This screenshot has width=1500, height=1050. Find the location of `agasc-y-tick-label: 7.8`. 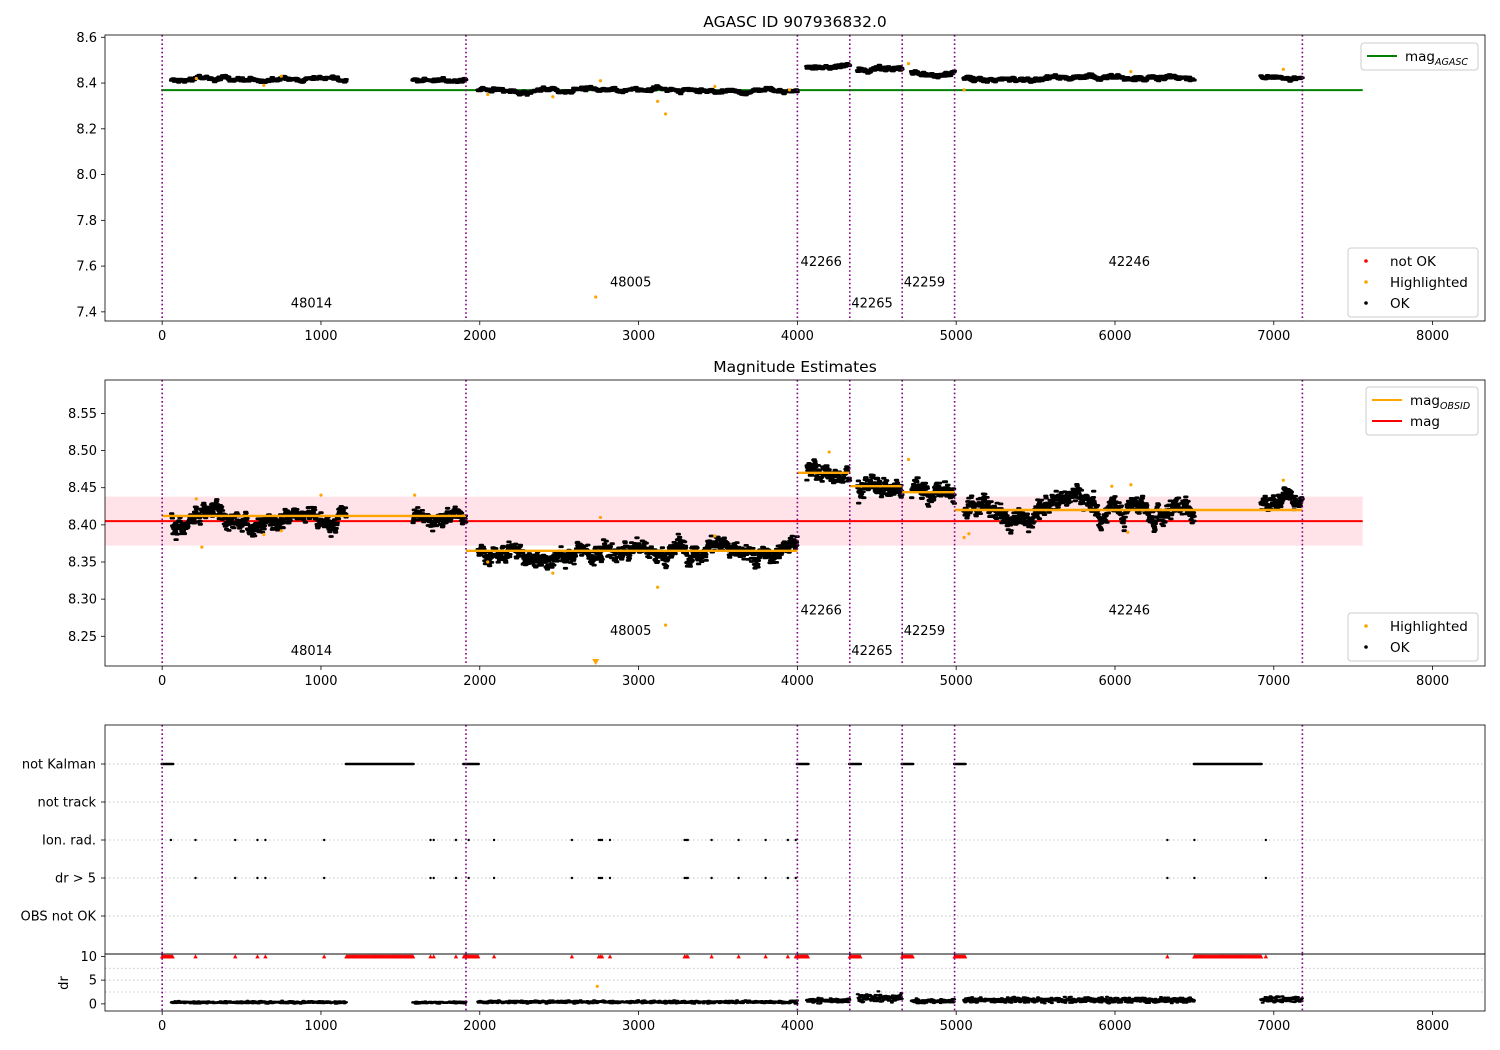

agasc-y-tick-label: 7.8 is located at coordinates (86, 221).